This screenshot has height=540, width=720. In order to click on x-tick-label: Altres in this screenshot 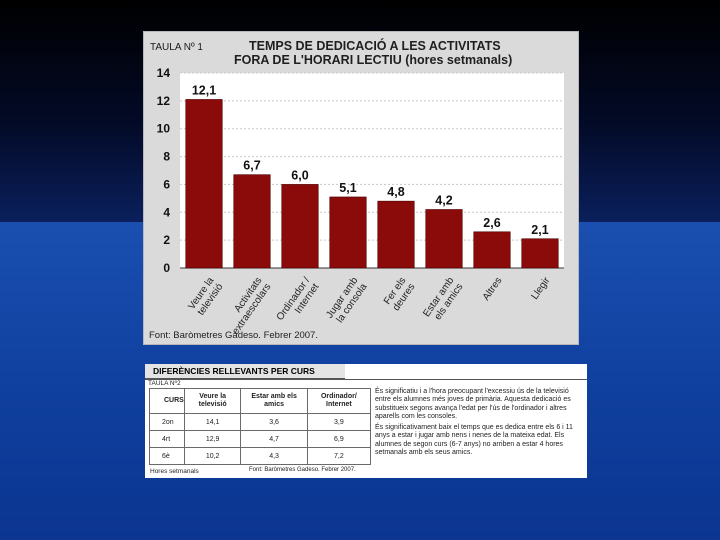, I will do `click(493, 288)`.